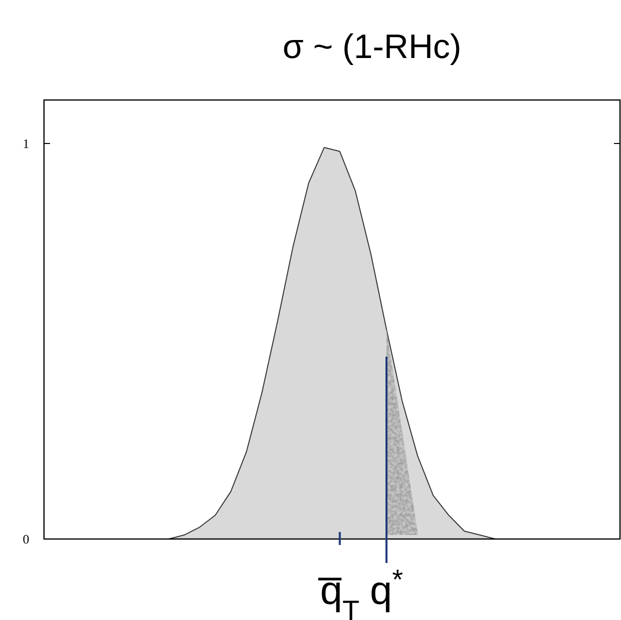  Describe the element at coordinates (372, 47) in the screenshot. I see `chart-title: σ ~ (1-RHc)` at that location.